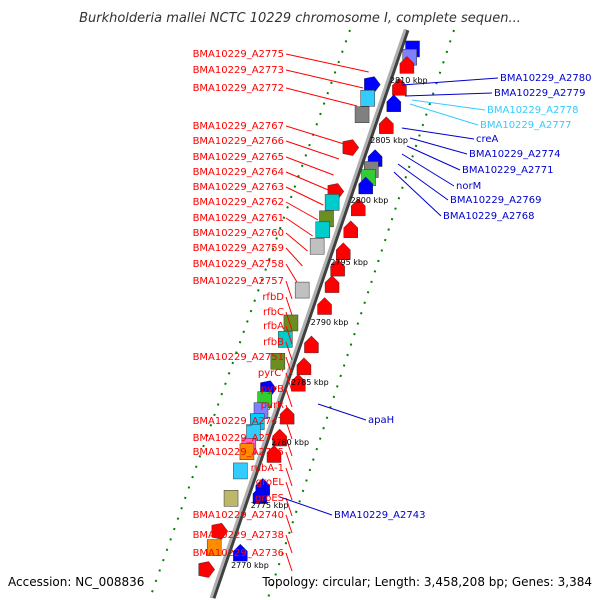 The width and height of the screenshot is (600, 600). What do you see at coordinates (269, 498) in the screenshot?
I see `gene-label: groES` at bounding box center [269, 498].